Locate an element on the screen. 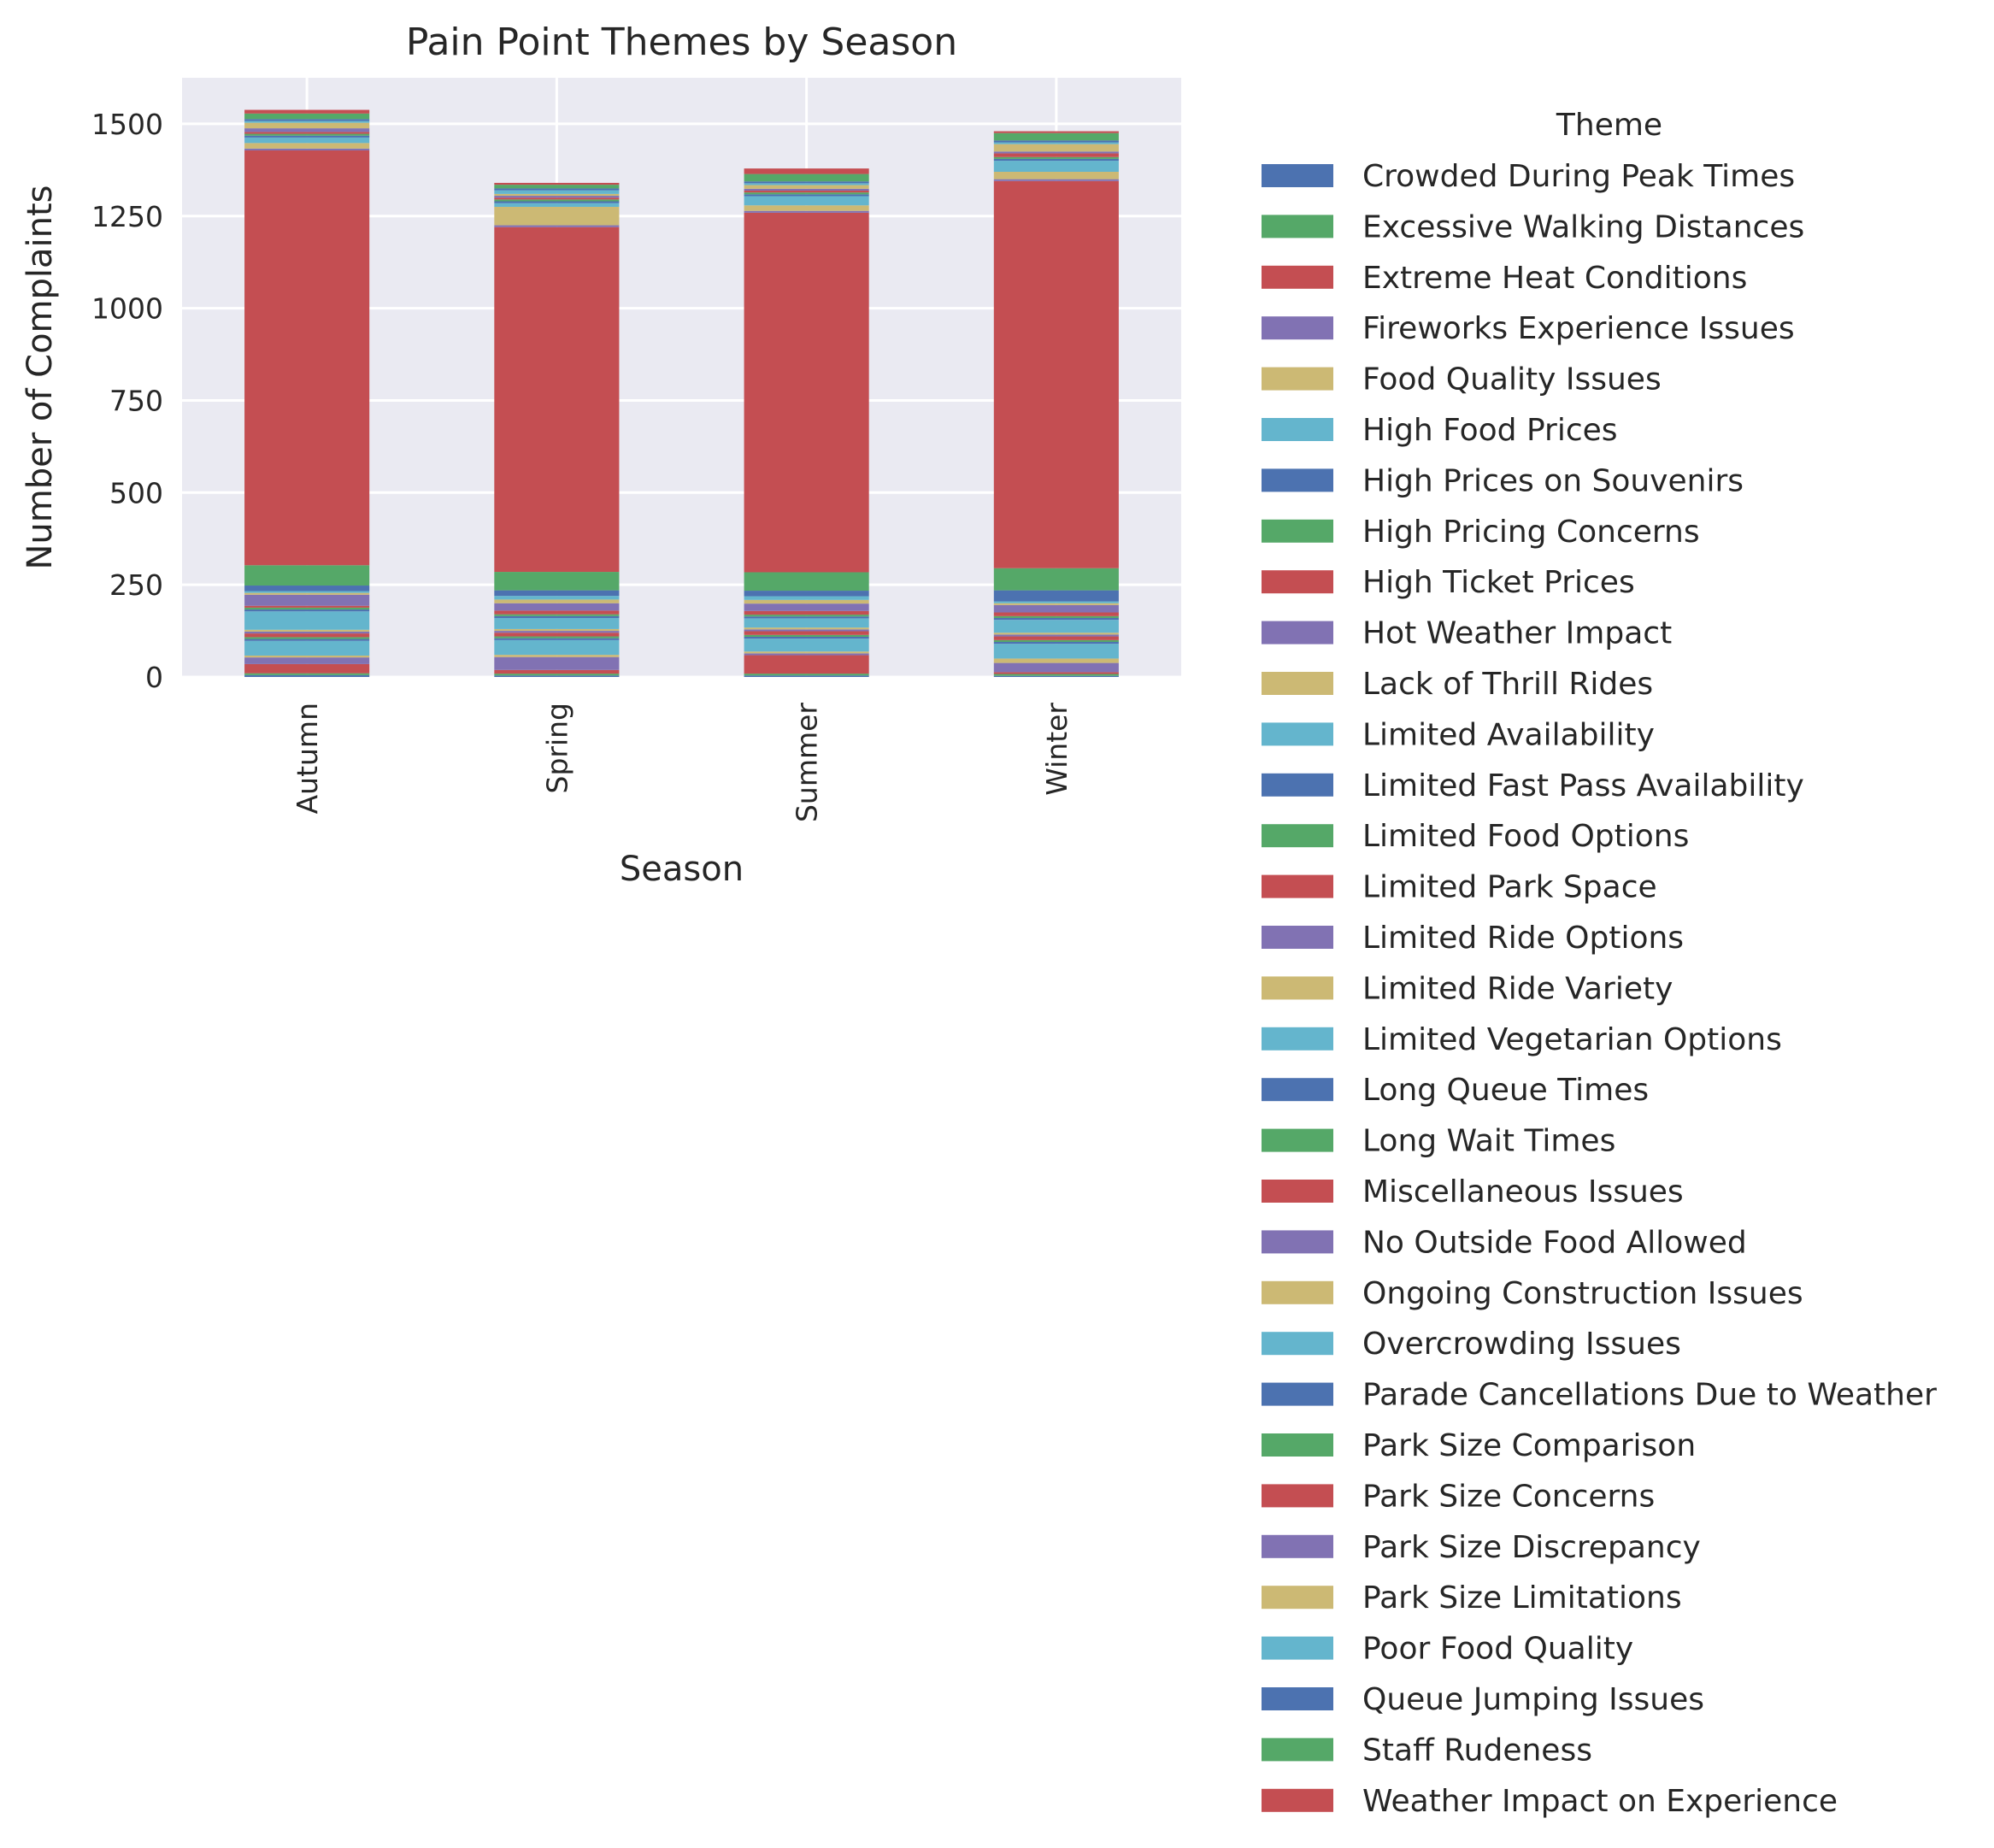 Image resolution: width=1994 pixels, height=1848 pixels. x-ticks: Autumn Spring Summer Winter is located at coordinates (682, 763).